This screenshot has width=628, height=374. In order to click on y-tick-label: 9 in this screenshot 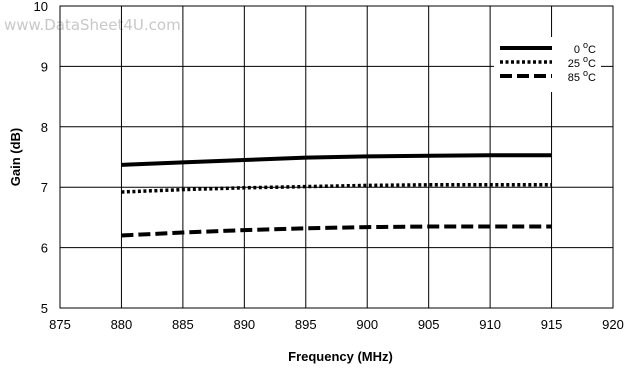, I will do `click(44, 66)`.